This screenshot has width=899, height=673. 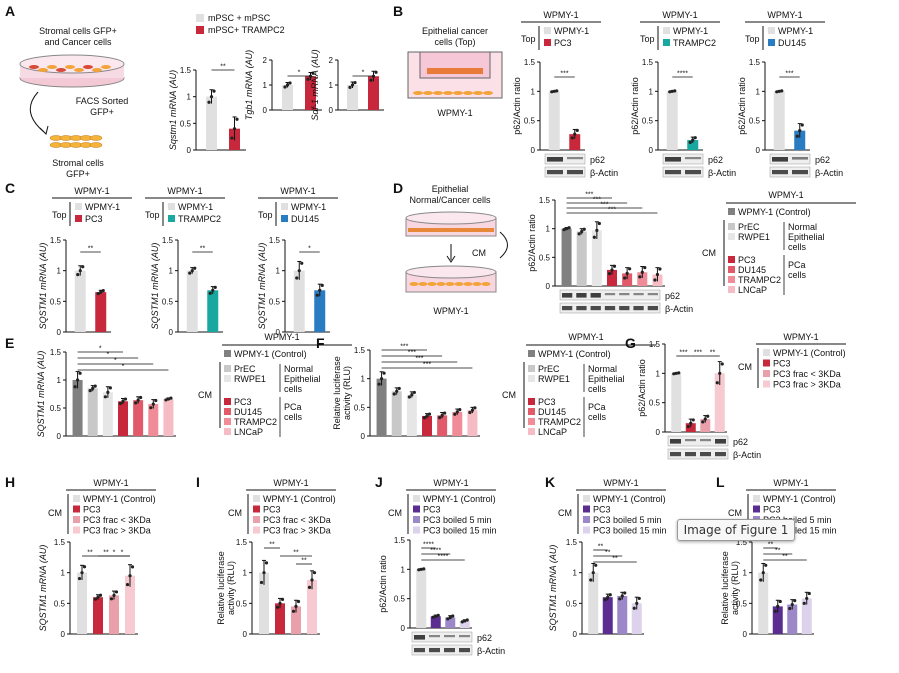 I want to click on y-axis-label: p62/Actin ratio, so click(x=635, y=106).